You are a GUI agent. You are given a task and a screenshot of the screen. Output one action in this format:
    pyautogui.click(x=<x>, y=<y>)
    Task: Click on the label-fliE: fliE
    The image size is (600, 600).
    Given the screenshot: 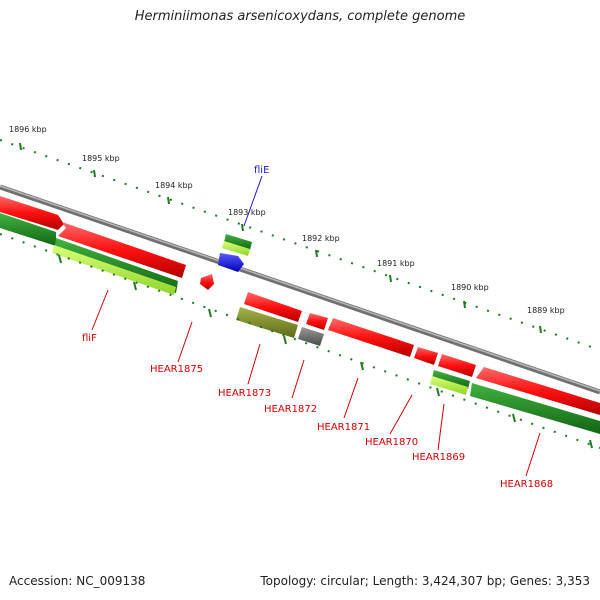 What is the action you would take?
    pyautogui.click(x=261, y=170)
    